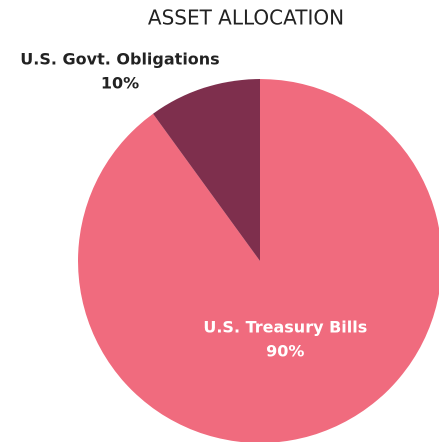  I want to click on slice-label: U.S. Treasury Bills, so click(285, 326).